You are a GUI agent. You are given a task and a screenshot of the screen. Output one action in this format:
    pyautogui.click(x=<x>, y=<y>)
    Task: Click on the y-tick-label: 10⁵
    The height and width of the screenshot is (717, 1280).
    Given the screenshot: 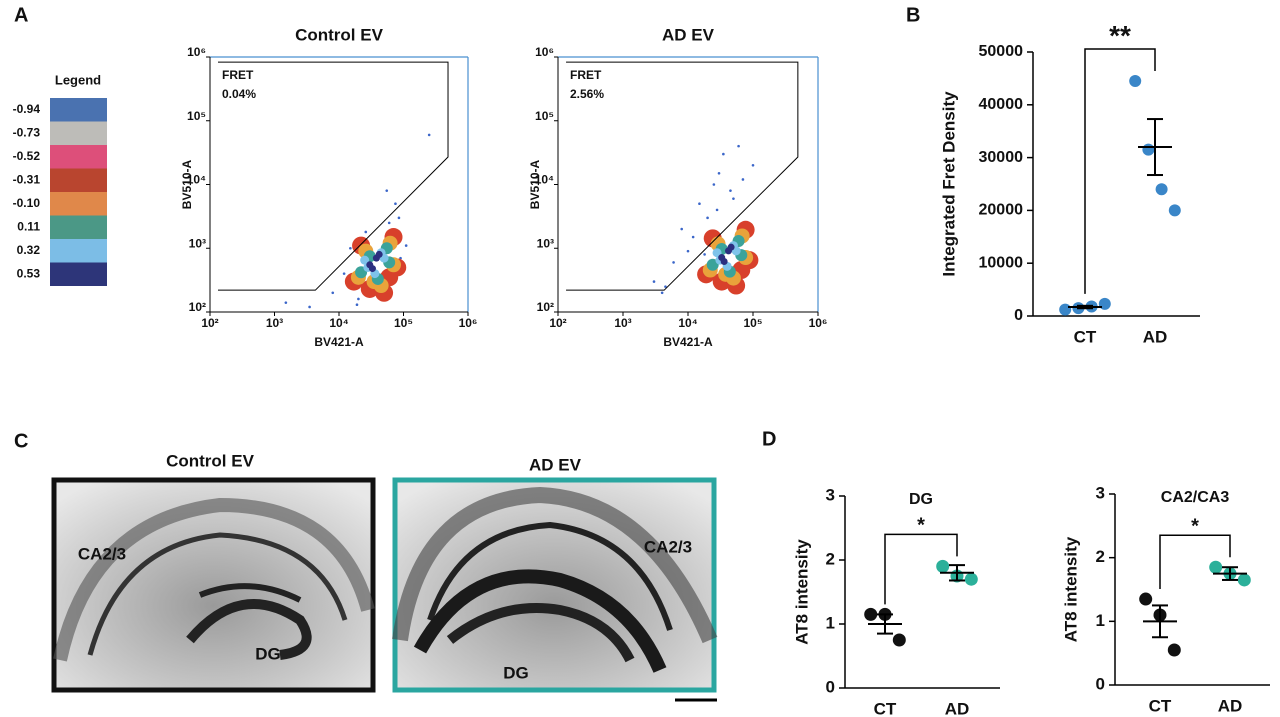 What is the action you would take?
    pyautogui.click(x=196, y=116)
    